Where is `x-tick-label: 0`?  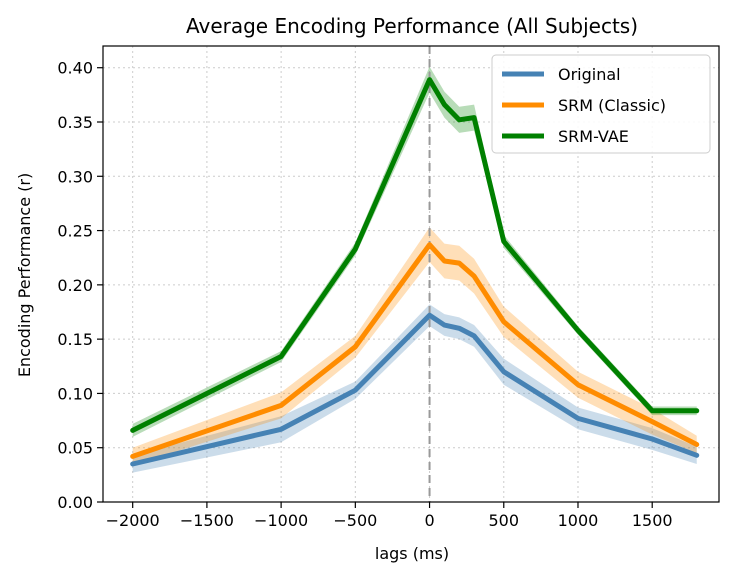 x-tick-label: 0 is located at coordinates (429, 520).